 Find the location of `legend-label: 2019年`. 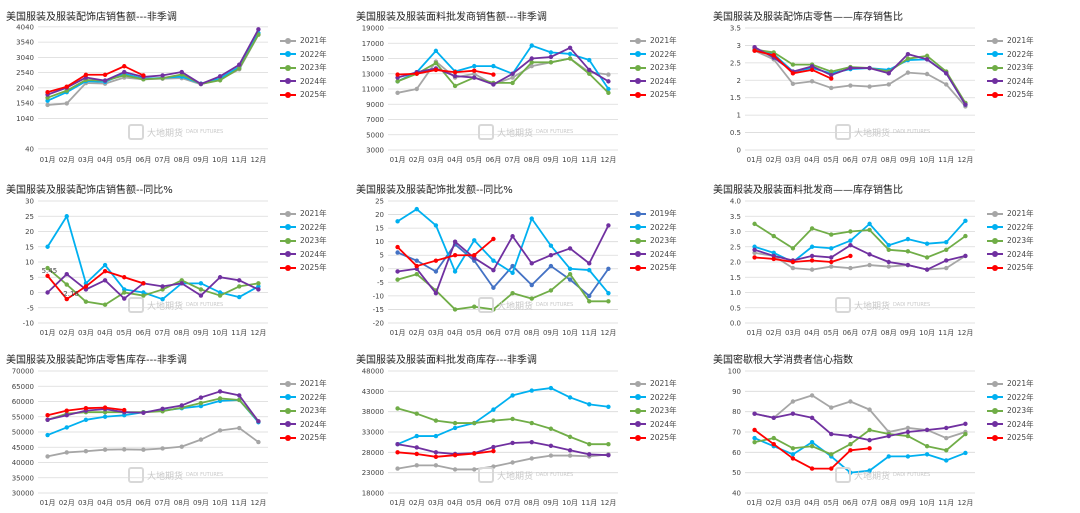

legend-label: 2019年 is located at coordinates (663, 214).